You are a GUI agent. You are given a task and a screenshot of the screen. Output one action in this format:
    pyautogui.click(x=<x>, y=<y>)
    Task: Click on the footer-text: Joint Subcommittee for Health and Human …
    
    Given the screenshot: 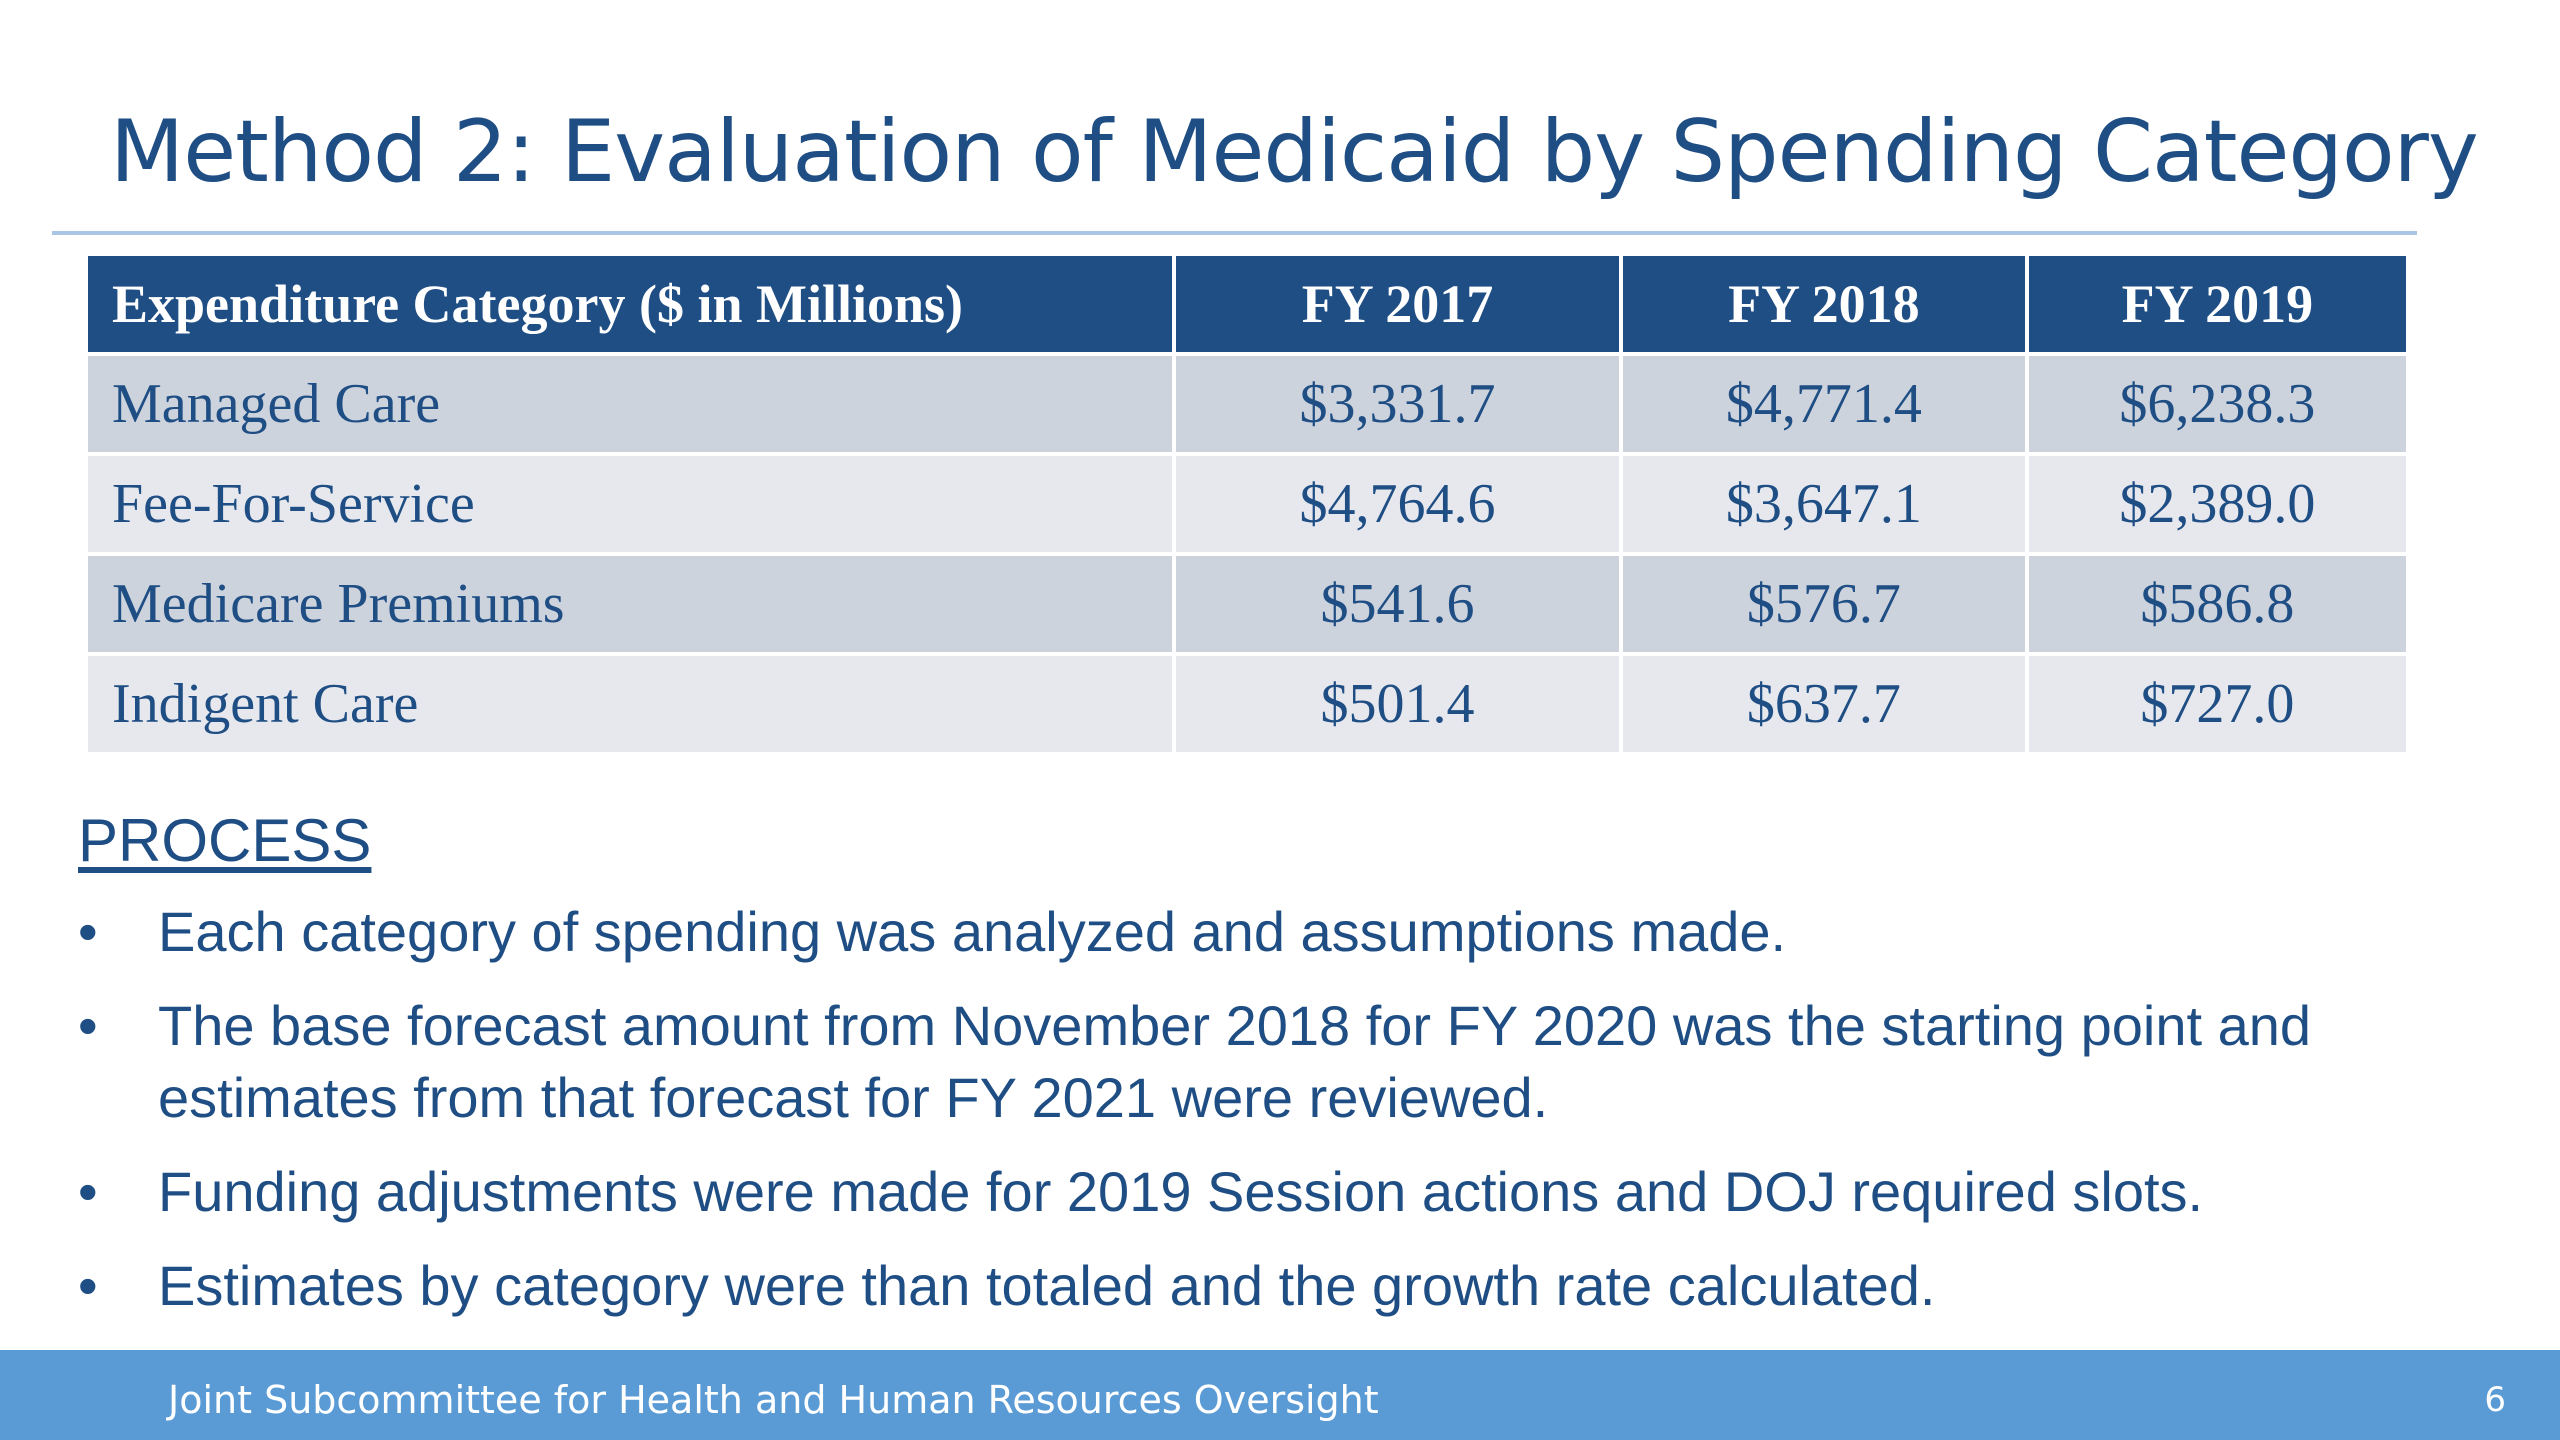 What is the action you would take?
    pyautogui.click(x=773, y=1400)
    